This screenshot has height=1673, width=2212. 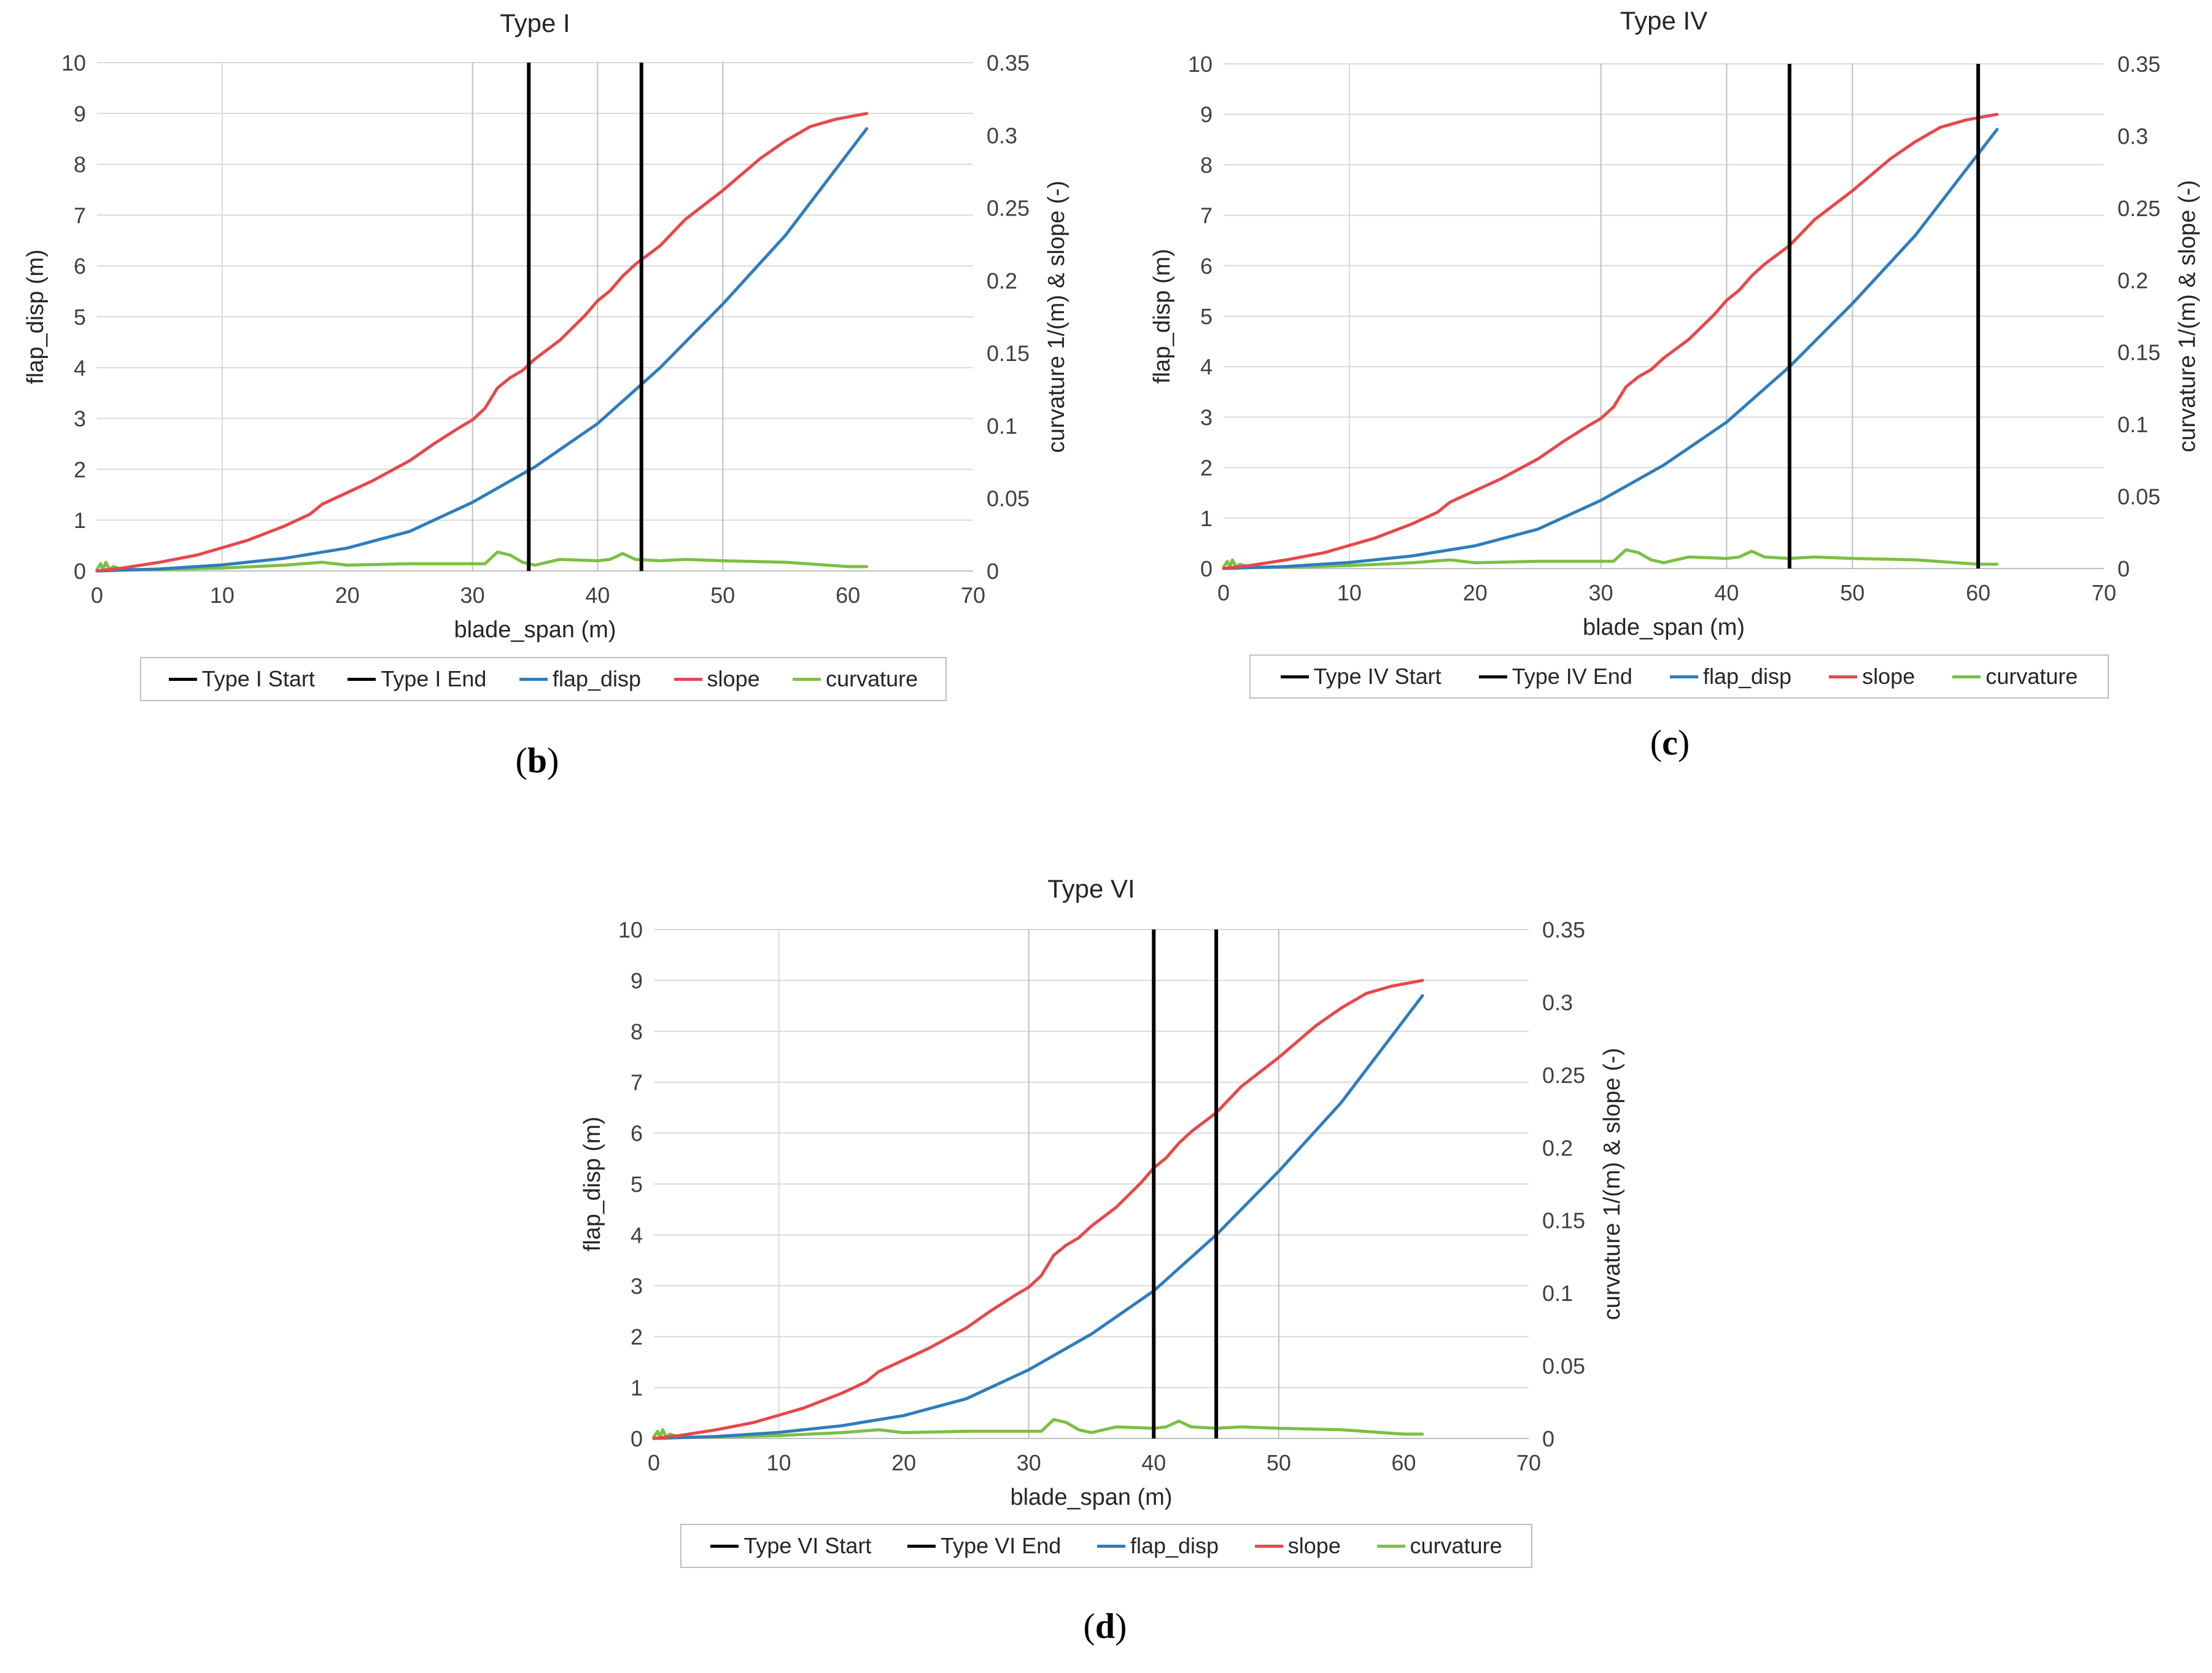 What do you see at coordinates (1206, 215) in the screenshot?
I see `y-tick-label: 7` at bounding box center [1206, 215].